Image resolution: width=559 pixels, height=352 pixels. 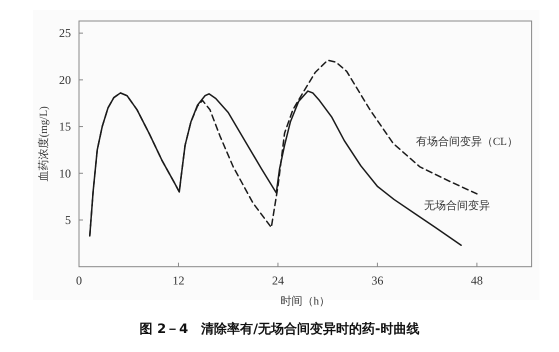 What do you see at coordinates (280, 329) in the screenshot?
I see `text: 图 2－4 清除率有/无场合间变异时的药-时曲线` at bounding box center [280, 329].